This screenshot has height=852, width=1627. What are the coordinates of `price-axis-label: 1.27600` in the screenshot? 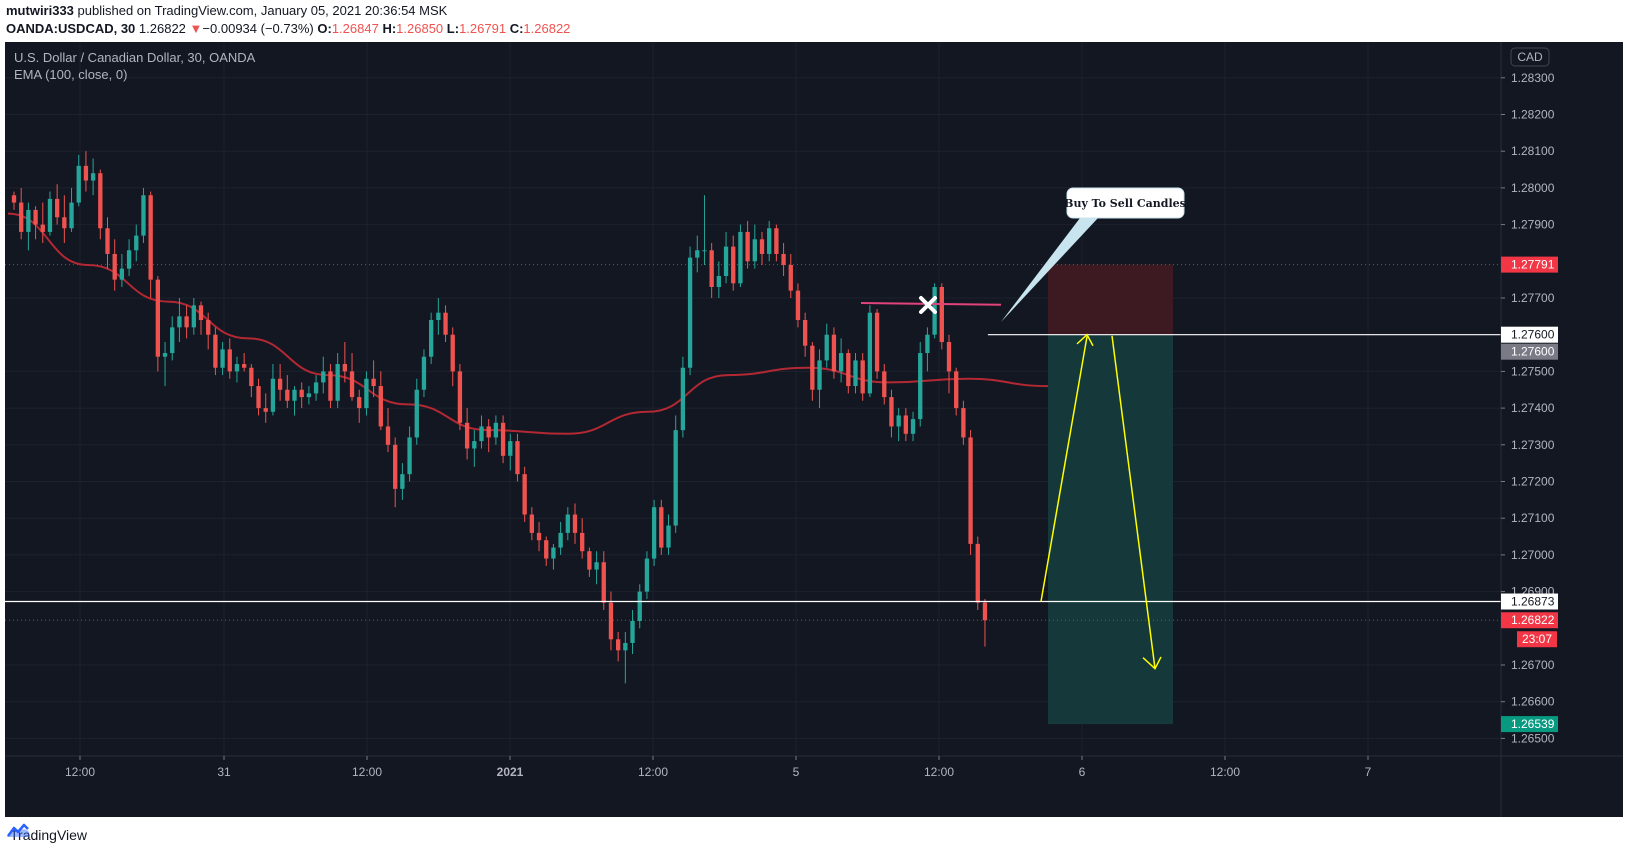 It's located at (1529, 351).